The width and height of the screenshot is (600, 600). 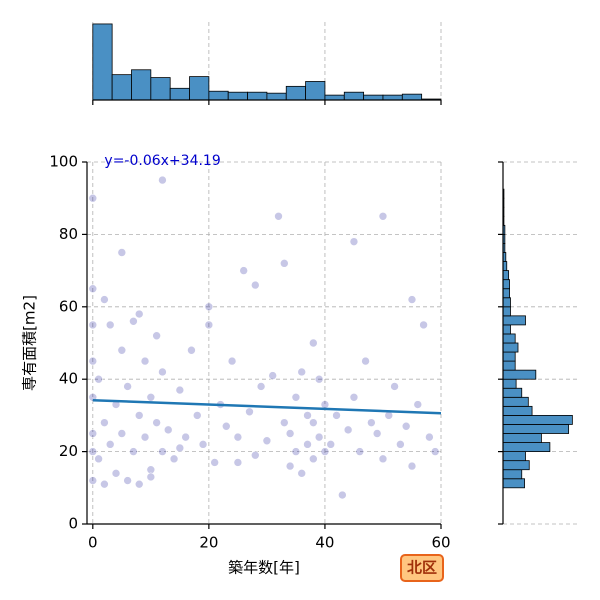 I want to click on y-tick-label: 100, so click(x=63, y=162).